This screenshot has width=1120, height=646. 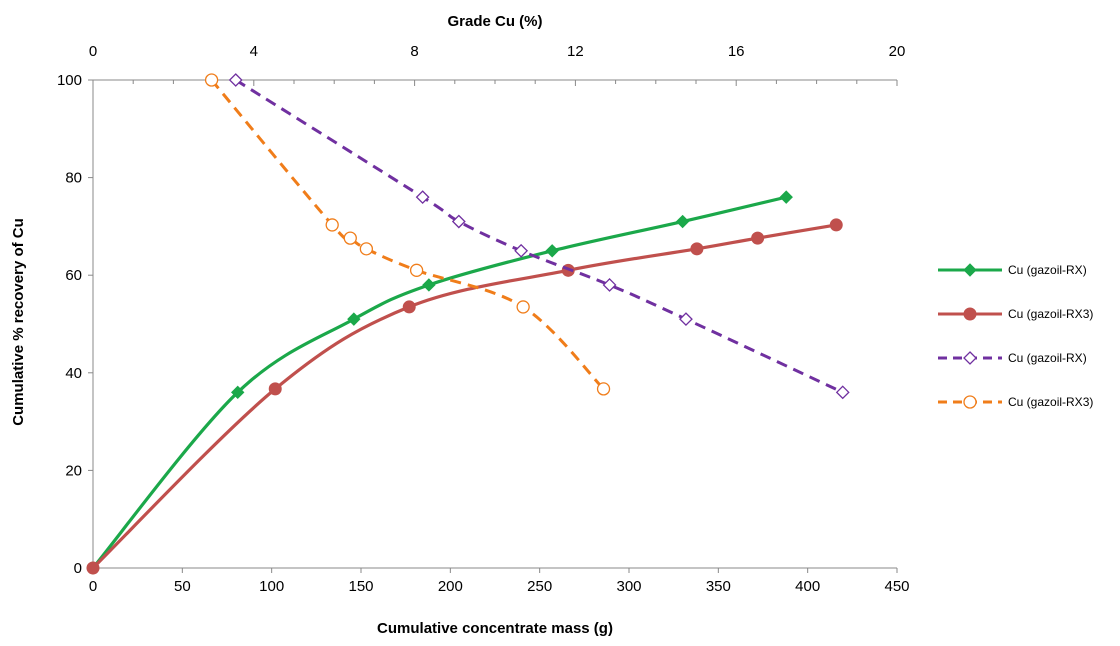 I want to click on x-tick-label: 0, so click(x=93, y=586).